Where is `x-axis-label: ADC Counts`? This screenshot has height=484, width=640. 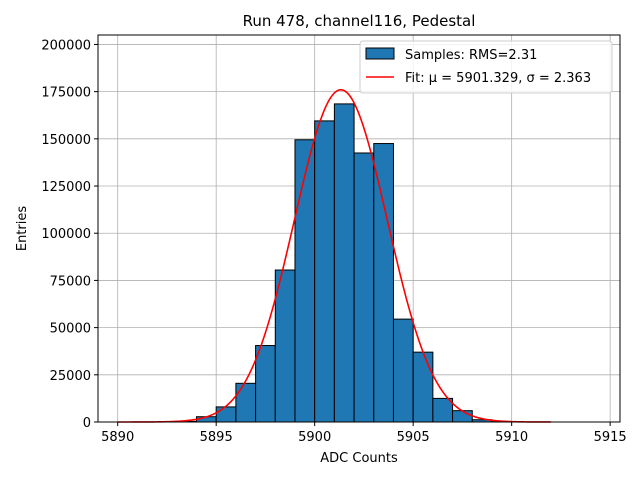 x-axis-label: ADC Counts is located at coordinates (359, 458).